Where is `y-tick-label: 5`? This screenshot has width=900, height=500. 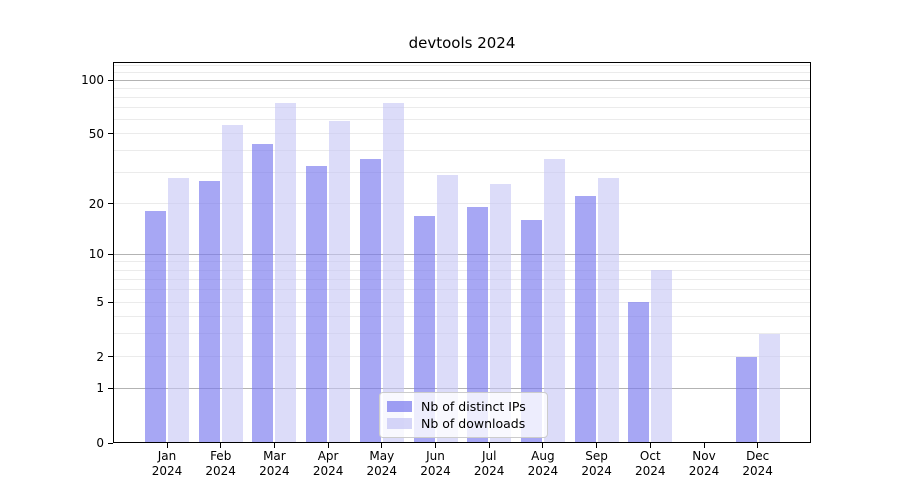 y-tick-label: 5 is located at coordinates (100, 302).